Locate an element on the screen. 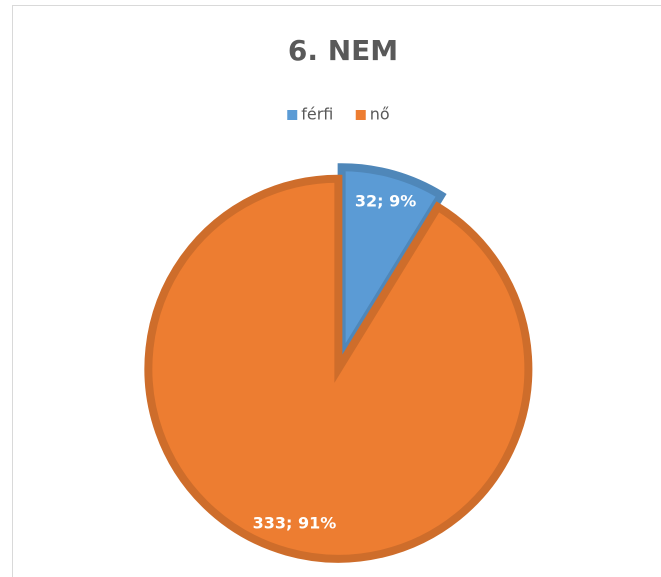 This screenshot has width=661, height=577. data-label: 333; 91% is located at coordinates (295, 523).